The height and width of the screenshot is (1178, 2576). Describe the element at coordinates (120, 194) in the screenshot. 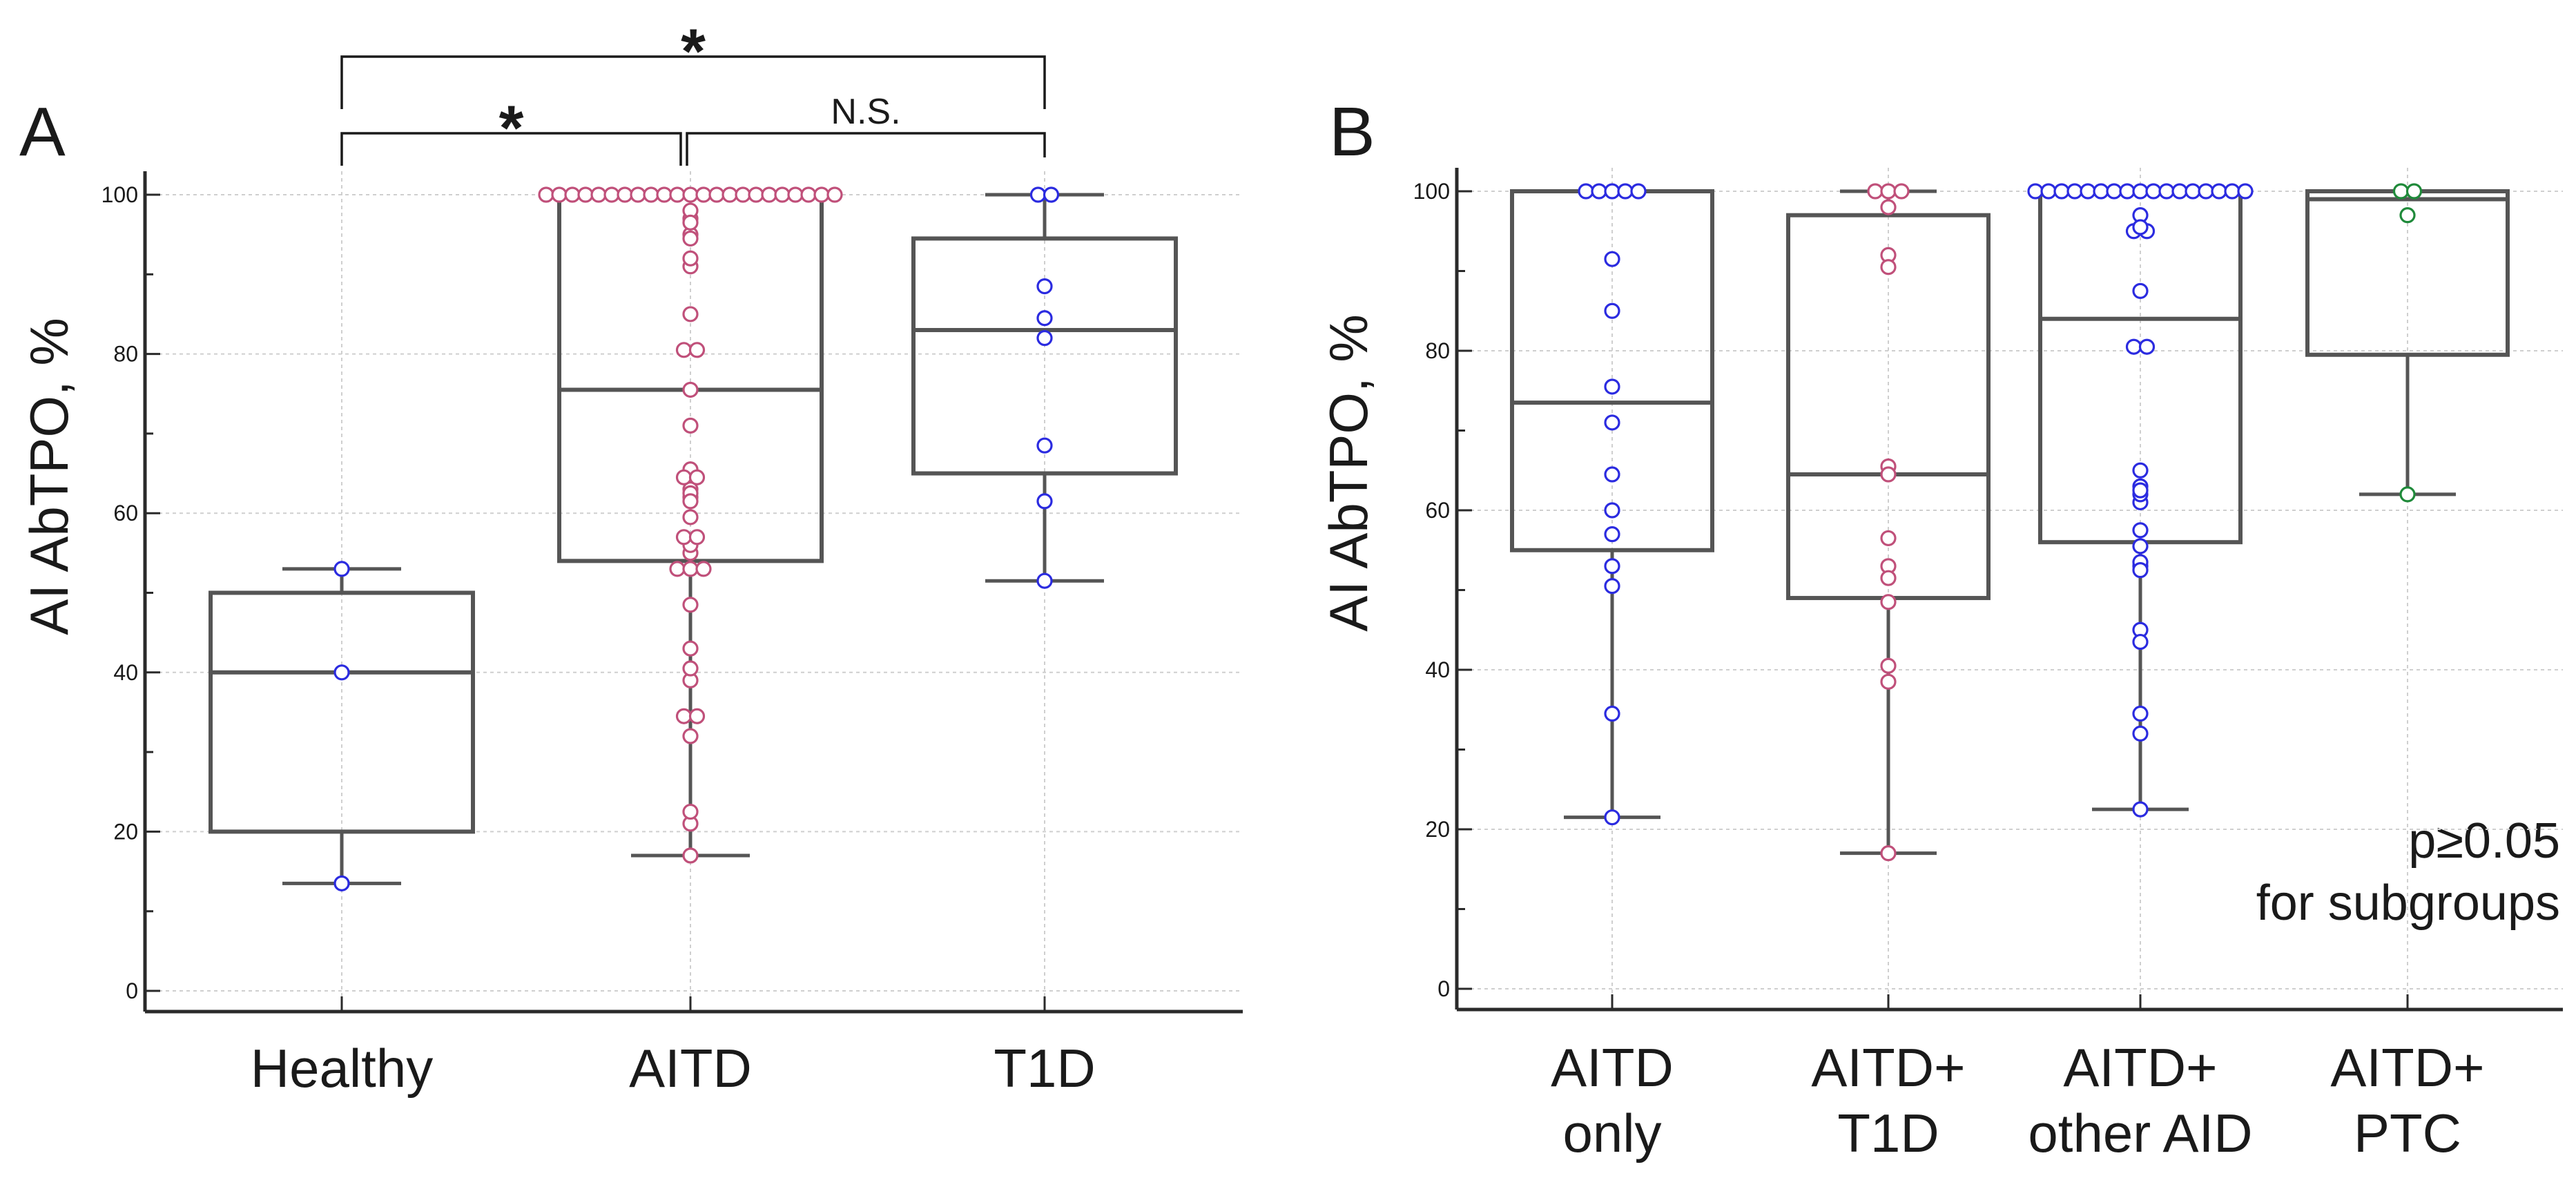

I see `panel-a-ytick-label: 100` at that location.